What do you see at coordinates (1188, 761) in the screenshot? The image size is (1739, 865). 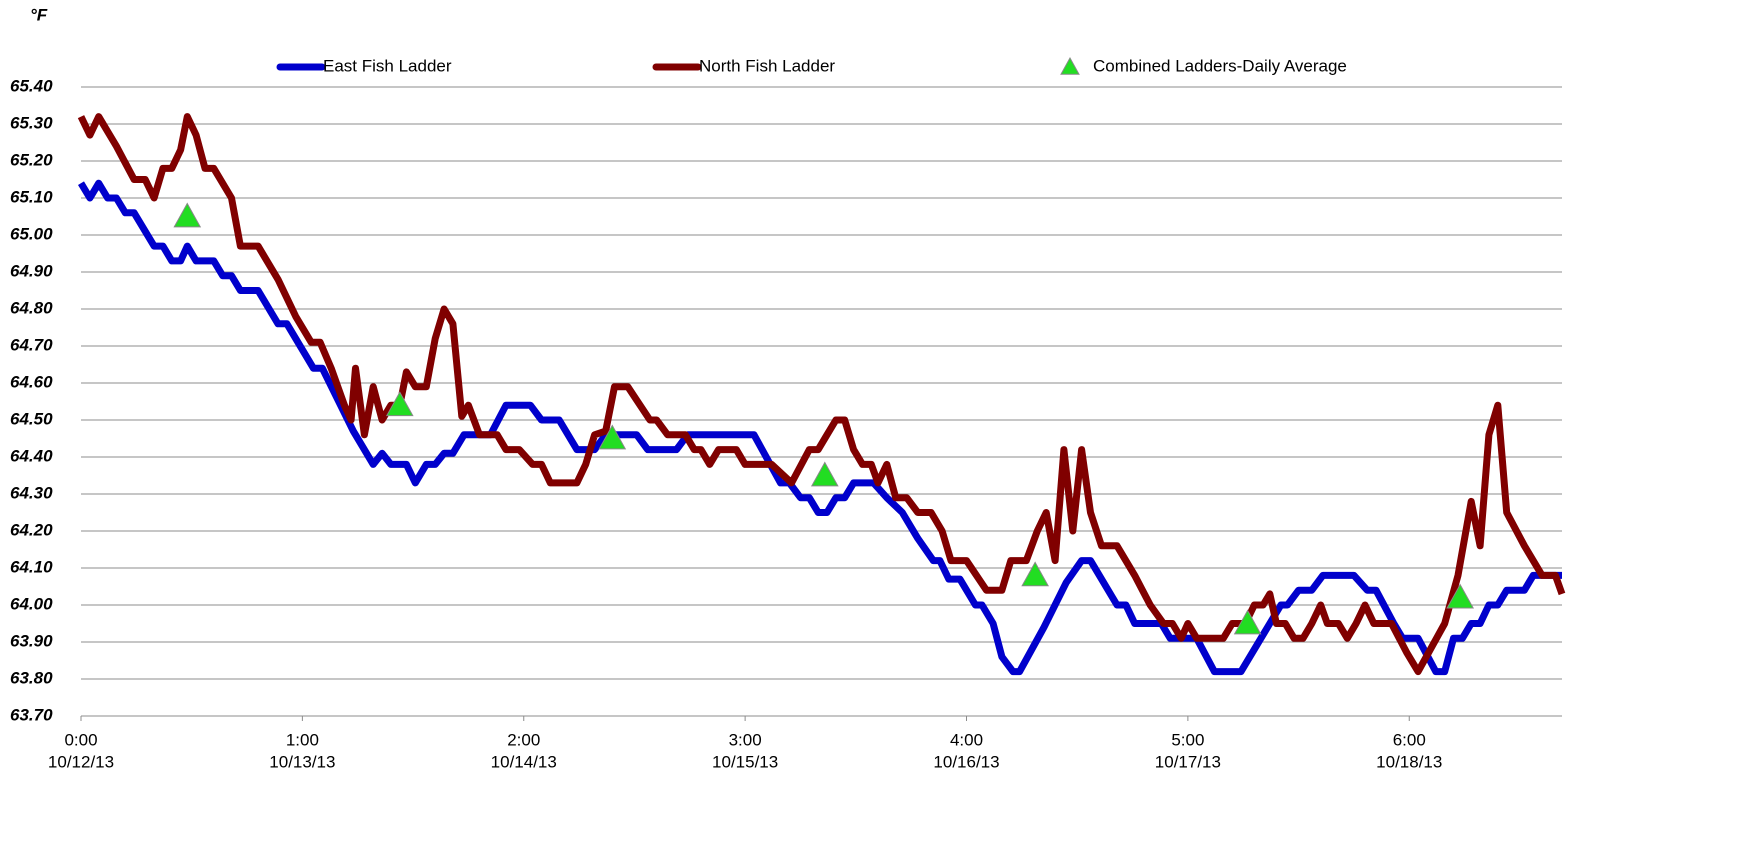 I see `x-tick-date: 10/17/13` at bounding box center [1188, 761].